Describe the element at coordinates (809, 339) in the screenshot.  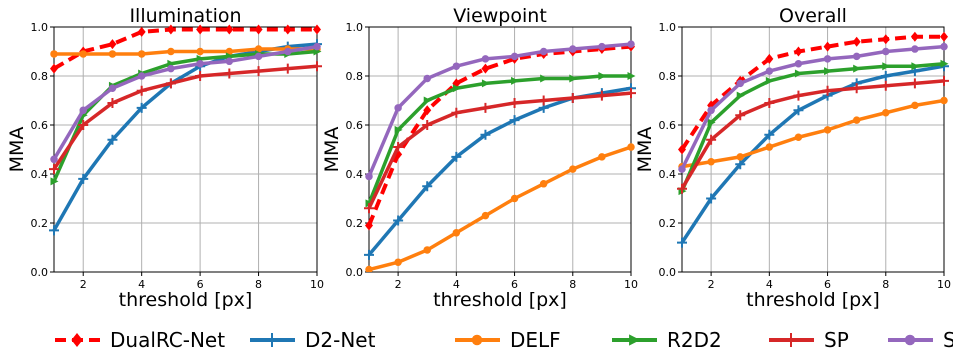
I see `legend-item-sp: SP` at that location.